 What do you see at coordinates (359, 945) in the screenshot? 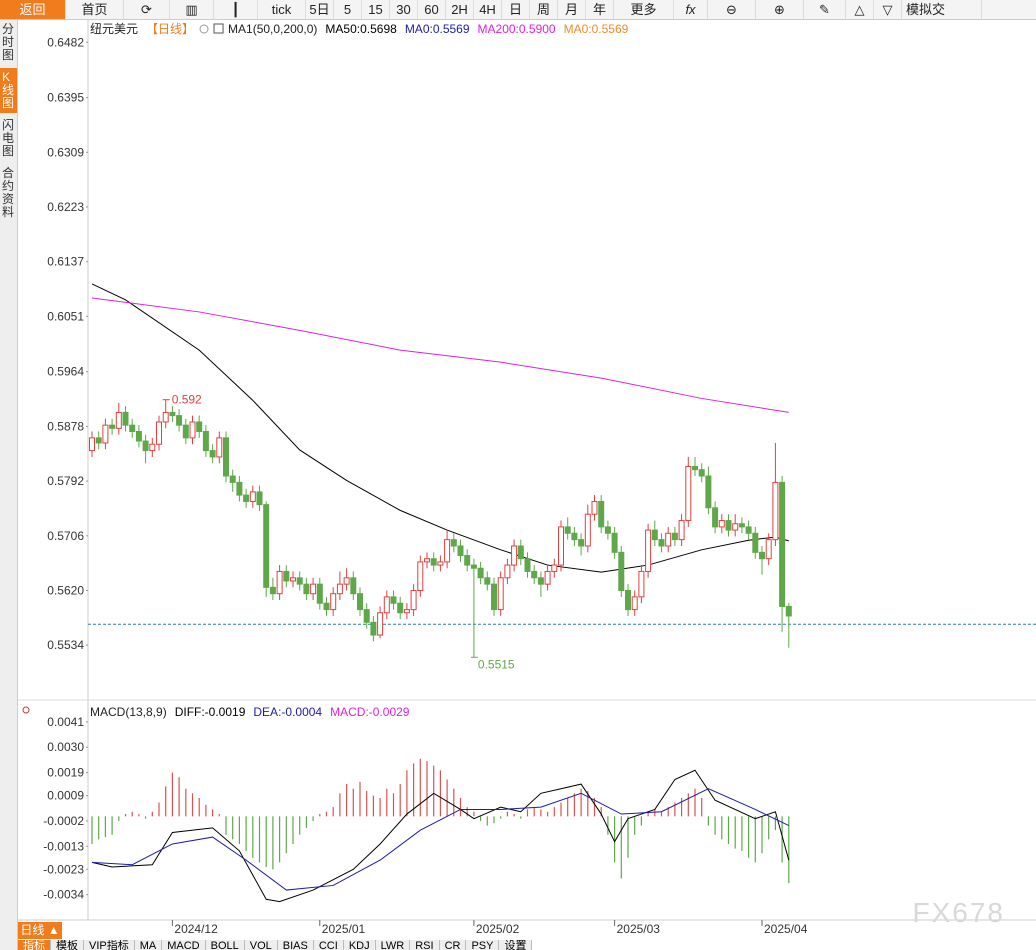
I see `indicator-tab: KDJ` at bounding box center [359, 945].